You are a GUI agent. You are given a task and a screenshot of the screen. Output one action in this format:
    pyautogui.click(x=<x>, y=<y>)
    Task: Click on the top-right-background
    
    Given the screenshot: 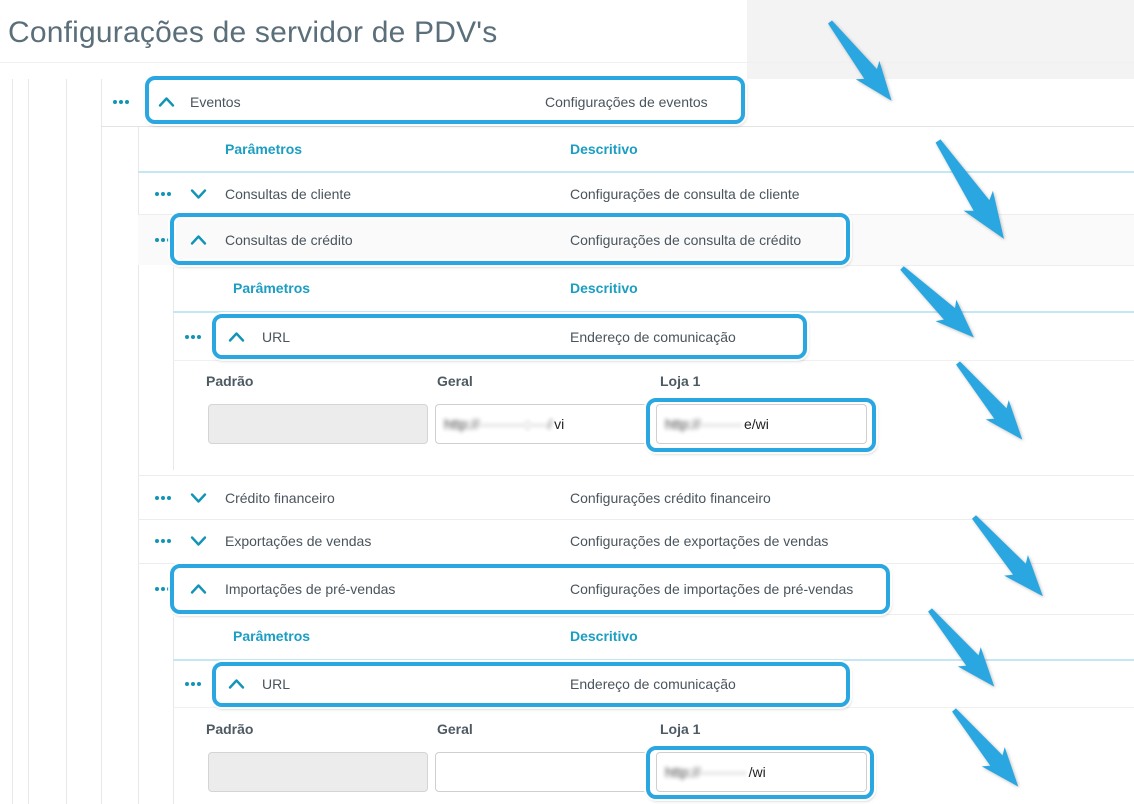 What is the action you would take?
    pyautogui.click(x=940, y=39)
    